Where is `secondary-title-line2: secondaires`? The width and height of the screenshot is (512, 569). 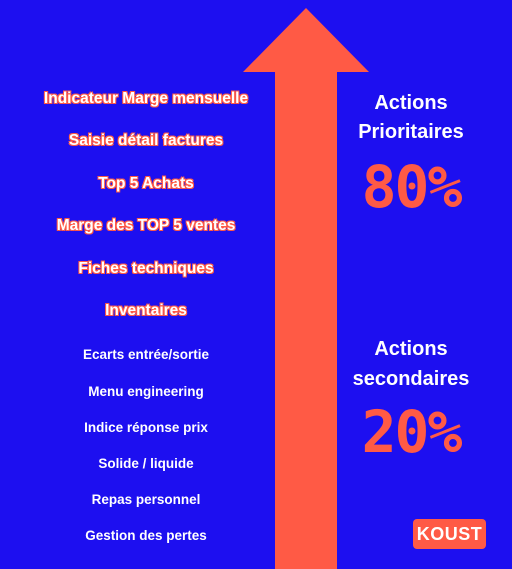 secondary-title-line2: secondaires is located at coordinates (411, 379).